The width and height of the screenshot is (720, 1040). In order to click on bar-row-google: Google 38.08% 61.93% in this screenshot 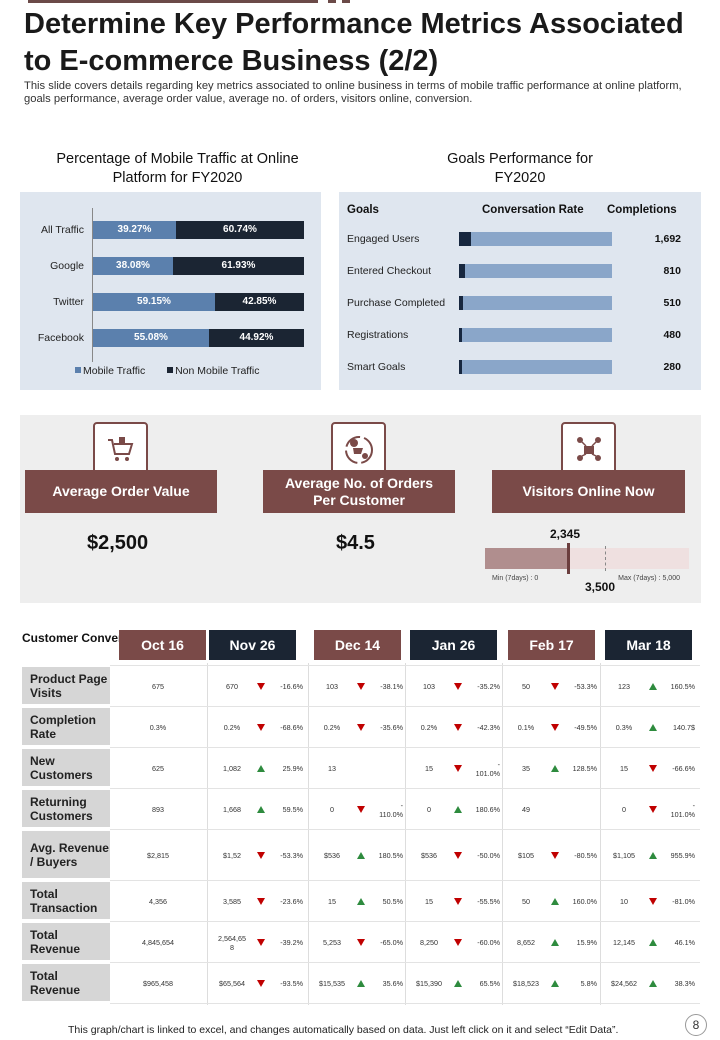, I will do `click(160, 266)`.